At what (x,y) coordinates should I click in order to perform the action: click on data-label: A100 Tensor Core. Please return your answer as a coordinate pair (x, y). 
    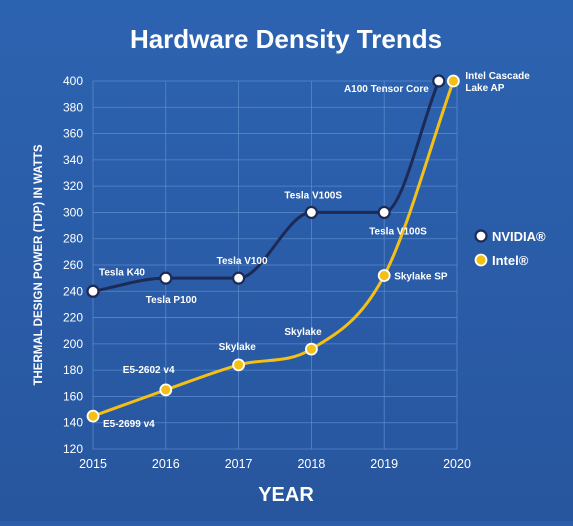
    Looking at the image, I should click on (386, 89).